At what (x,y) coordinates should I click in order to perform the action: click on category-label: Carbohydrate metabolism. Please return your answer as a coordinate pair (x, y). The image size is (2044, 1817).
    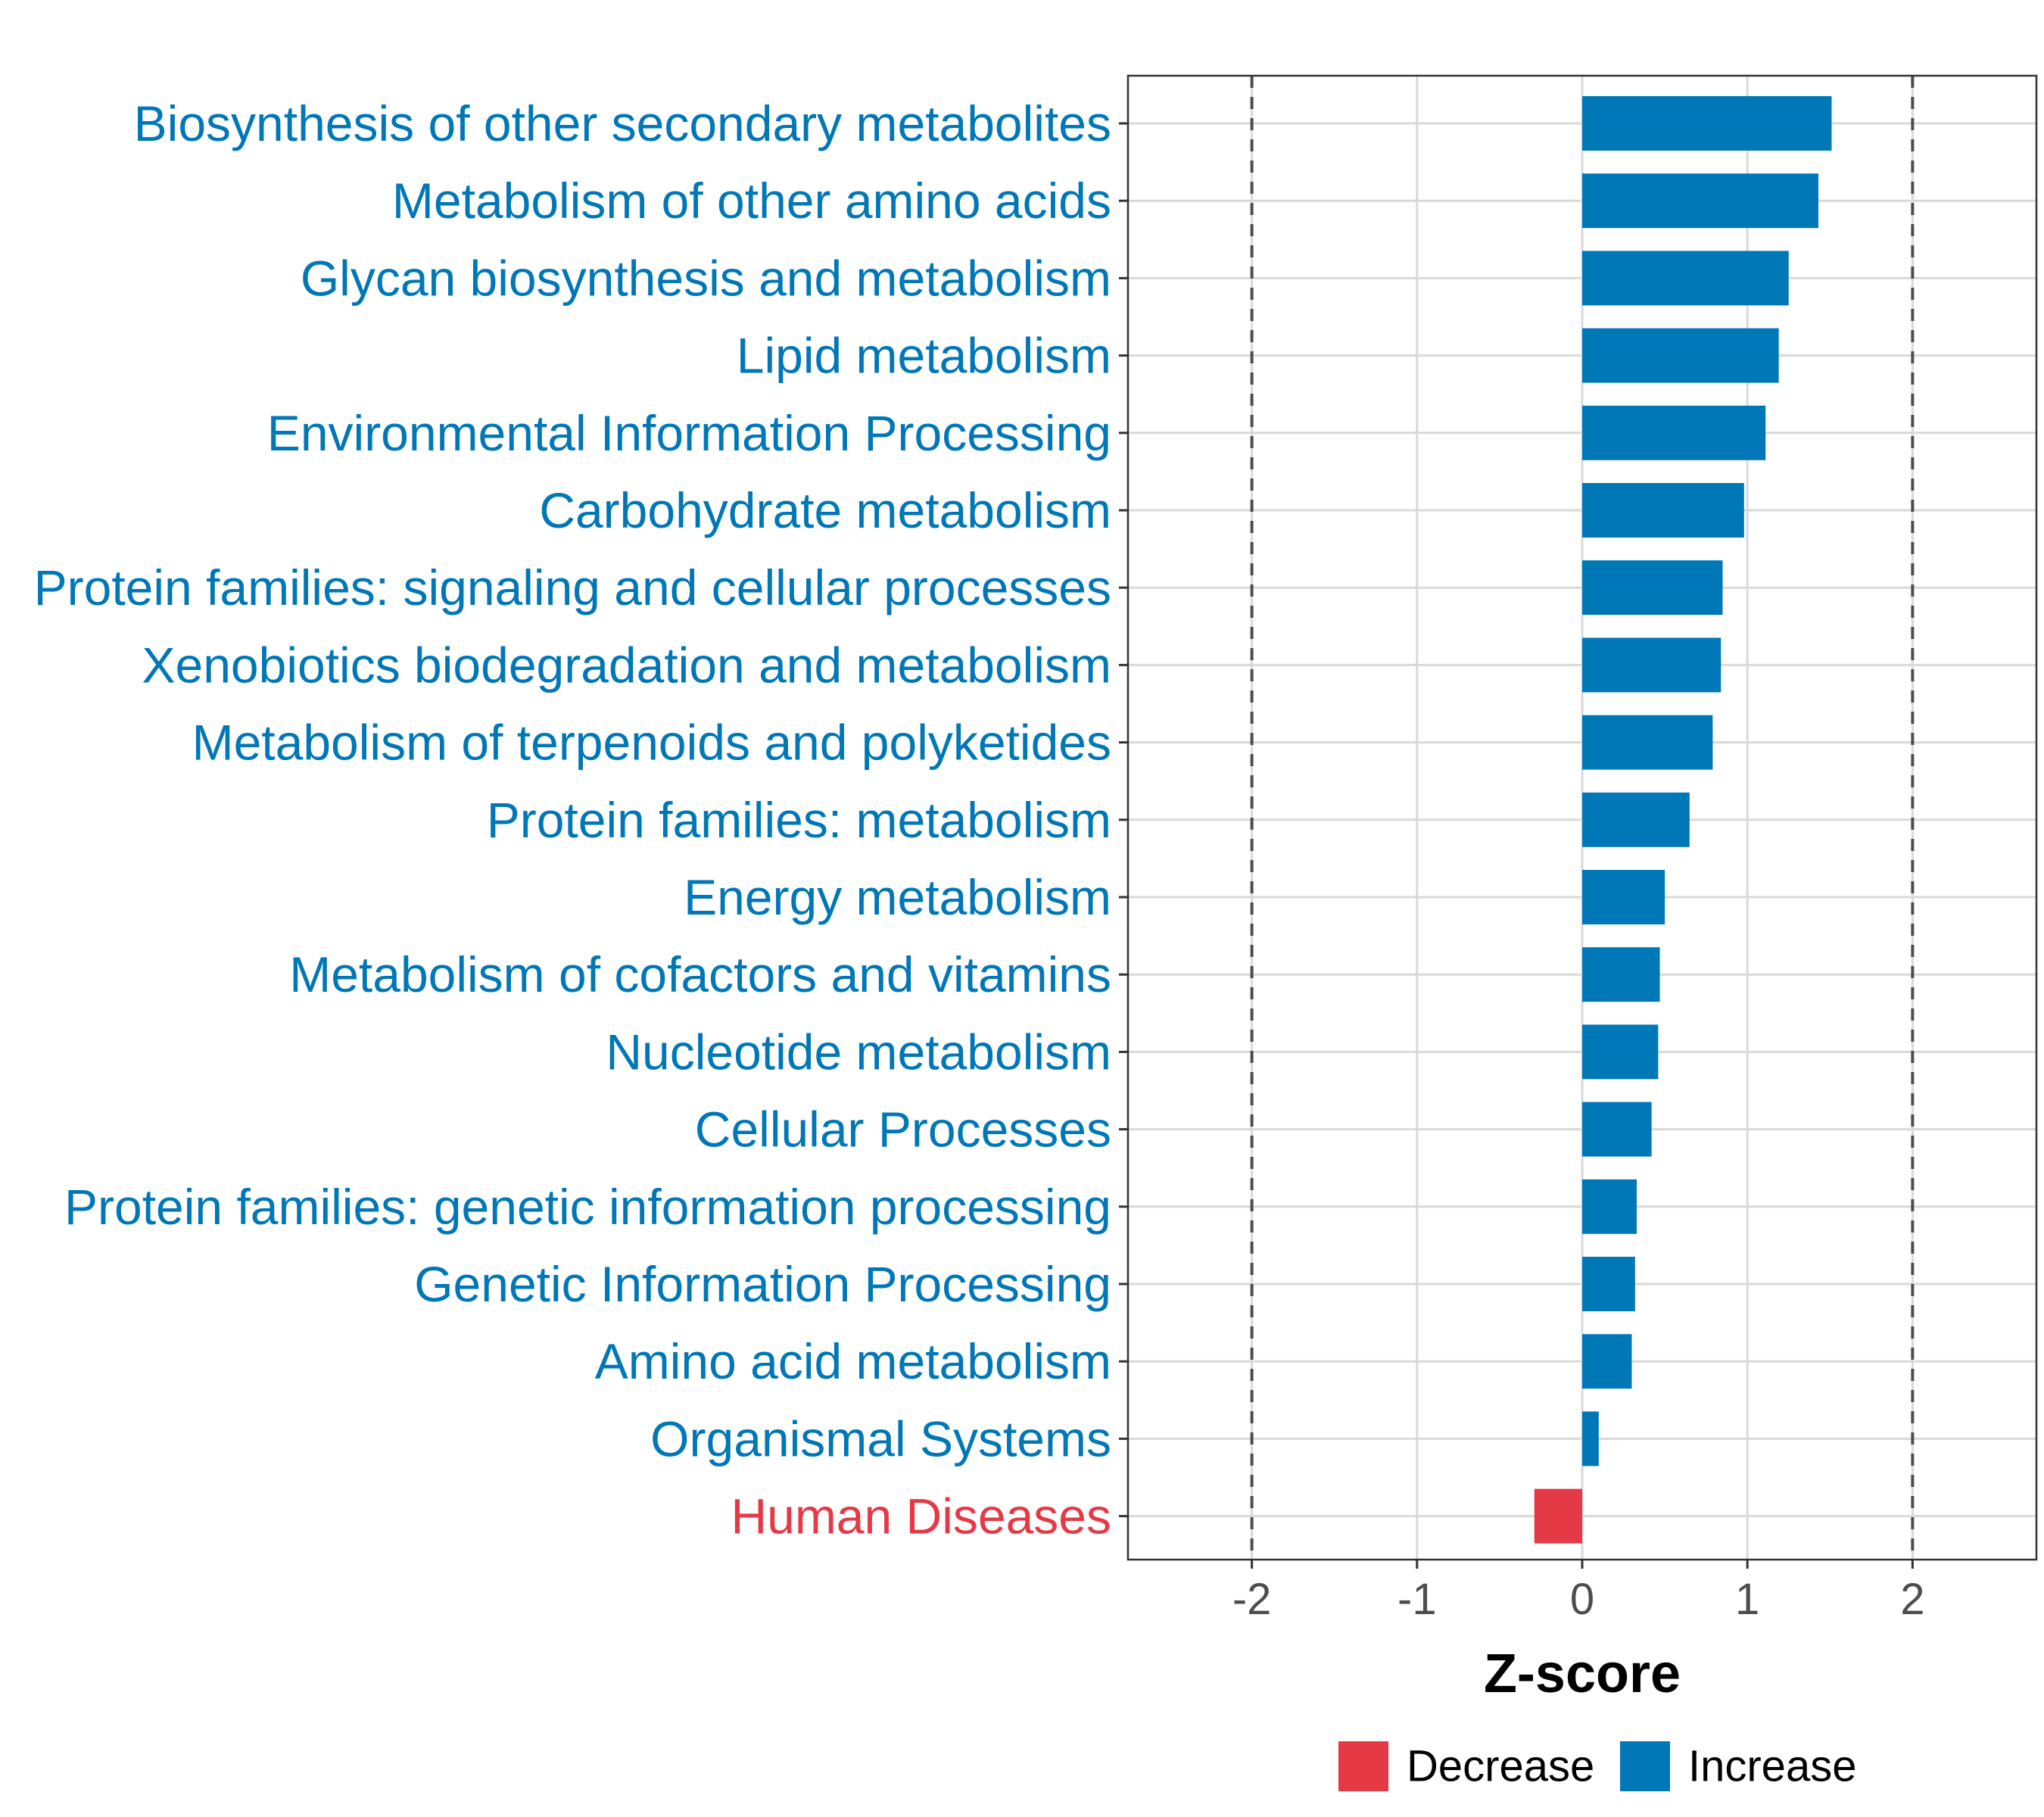
    Looking at the image, I should click on (825, 510).